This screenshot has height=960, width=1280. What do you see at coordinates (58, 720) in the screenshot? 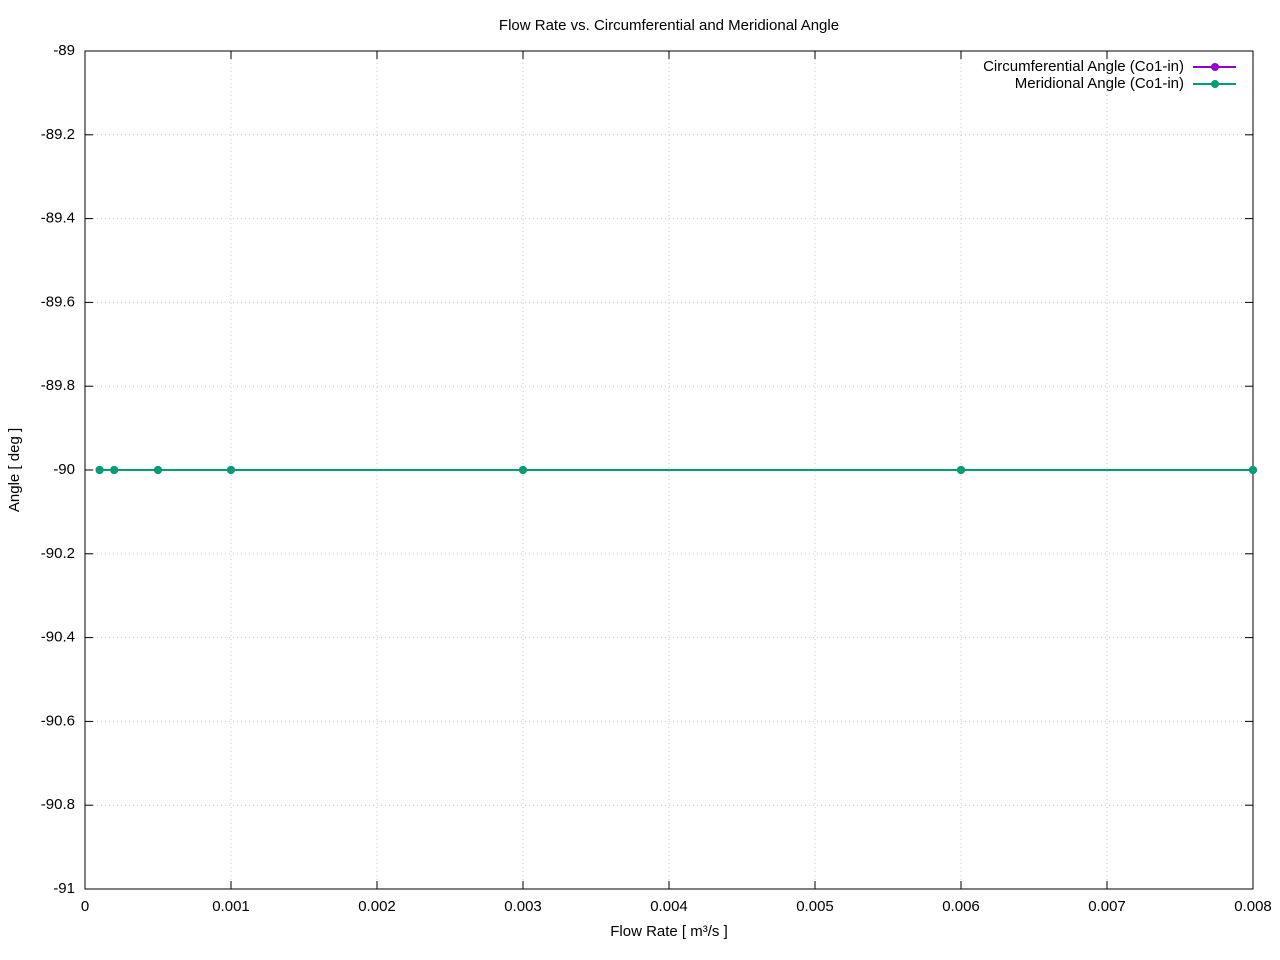
I see `y-tick-label: -90.6` at bounding box center [58, 720].